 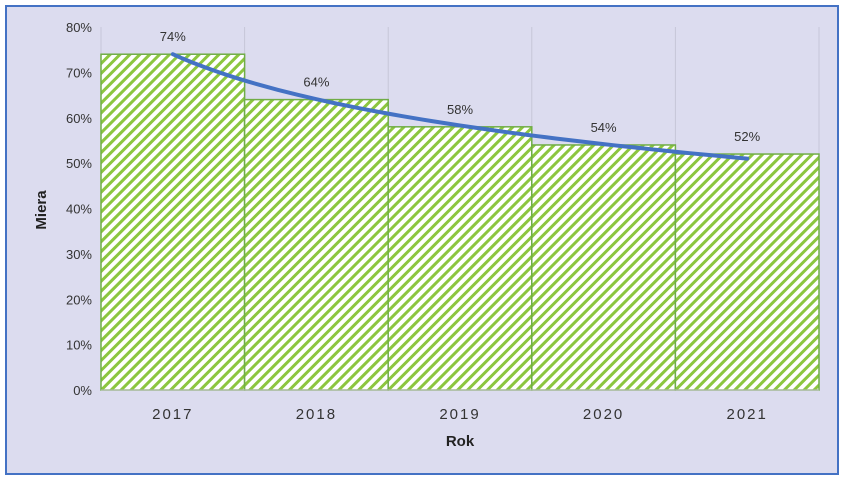 What do you see at coordinates (747, 136) in the screenshot?
I see `data-label: 52%` at bounding box center [747, 136].